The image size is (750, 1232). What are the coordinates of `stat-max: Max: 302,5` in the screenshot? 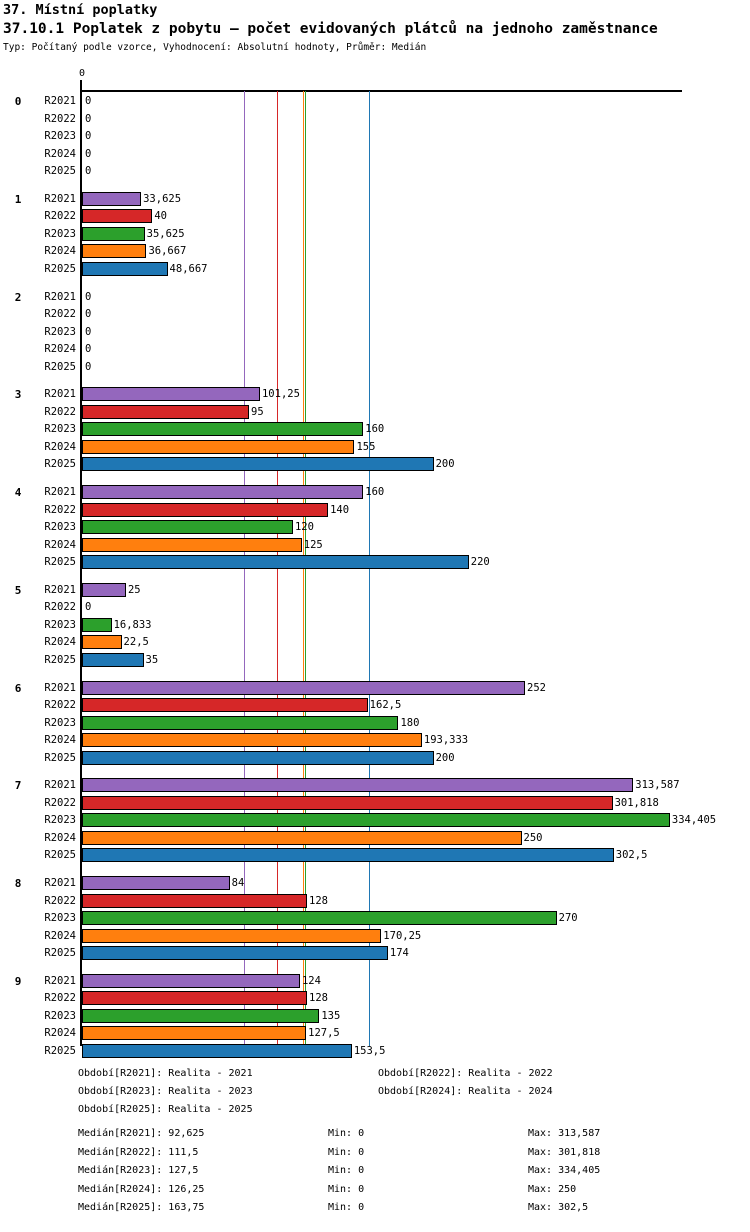 It's located at (558, 1208).